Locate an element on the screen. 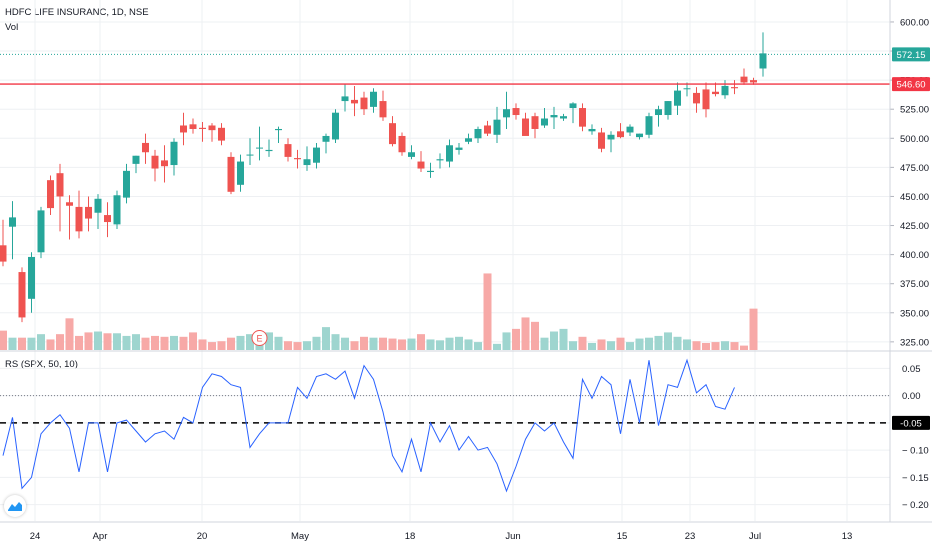 The width and height of the screenshot is (932, 550). indicator-label: RS (SPX, 50, 10) is located at coordinates (41, 364).